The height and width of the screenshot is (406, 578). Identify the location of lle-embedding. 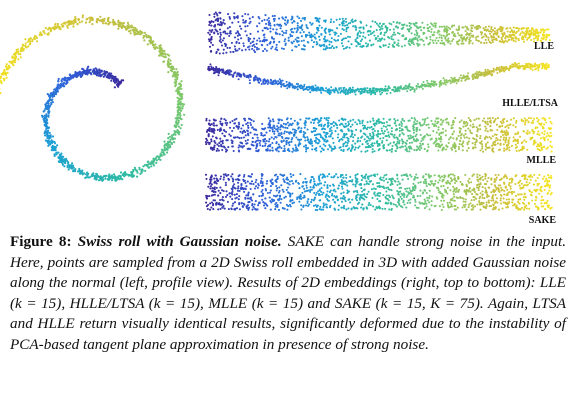
(379, 33).